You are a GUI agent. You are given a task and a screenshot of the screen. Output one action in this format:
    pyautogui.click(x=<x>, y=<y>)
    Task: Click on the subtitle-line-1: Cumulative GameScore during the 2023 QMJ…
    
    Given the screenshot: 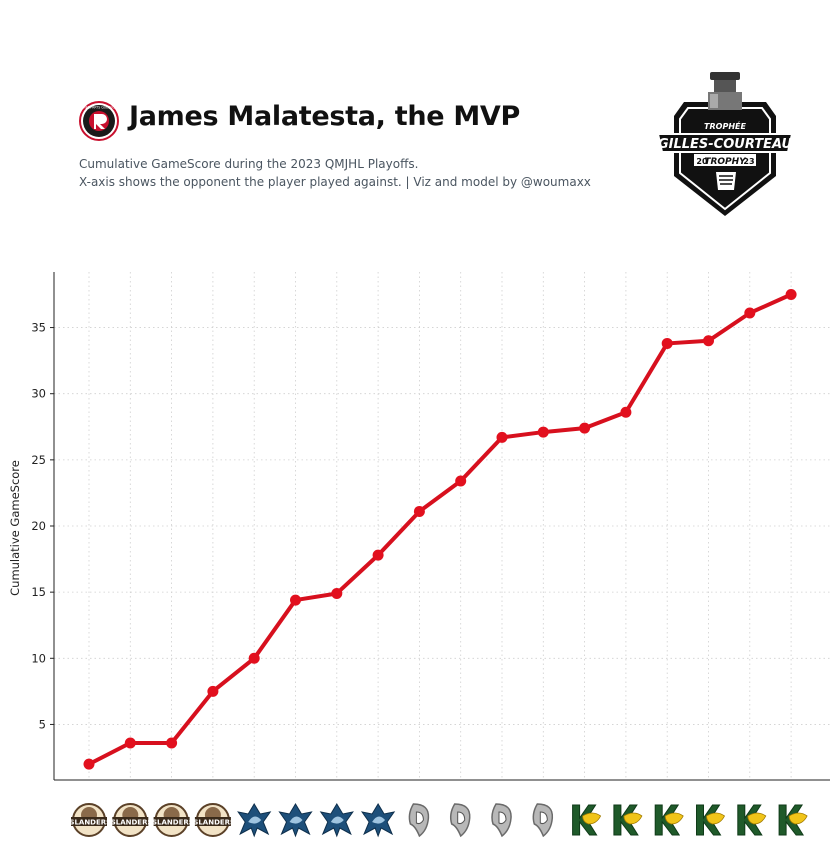 What is the action you would take?
    pyautogui.click(x=249, y=164)
    